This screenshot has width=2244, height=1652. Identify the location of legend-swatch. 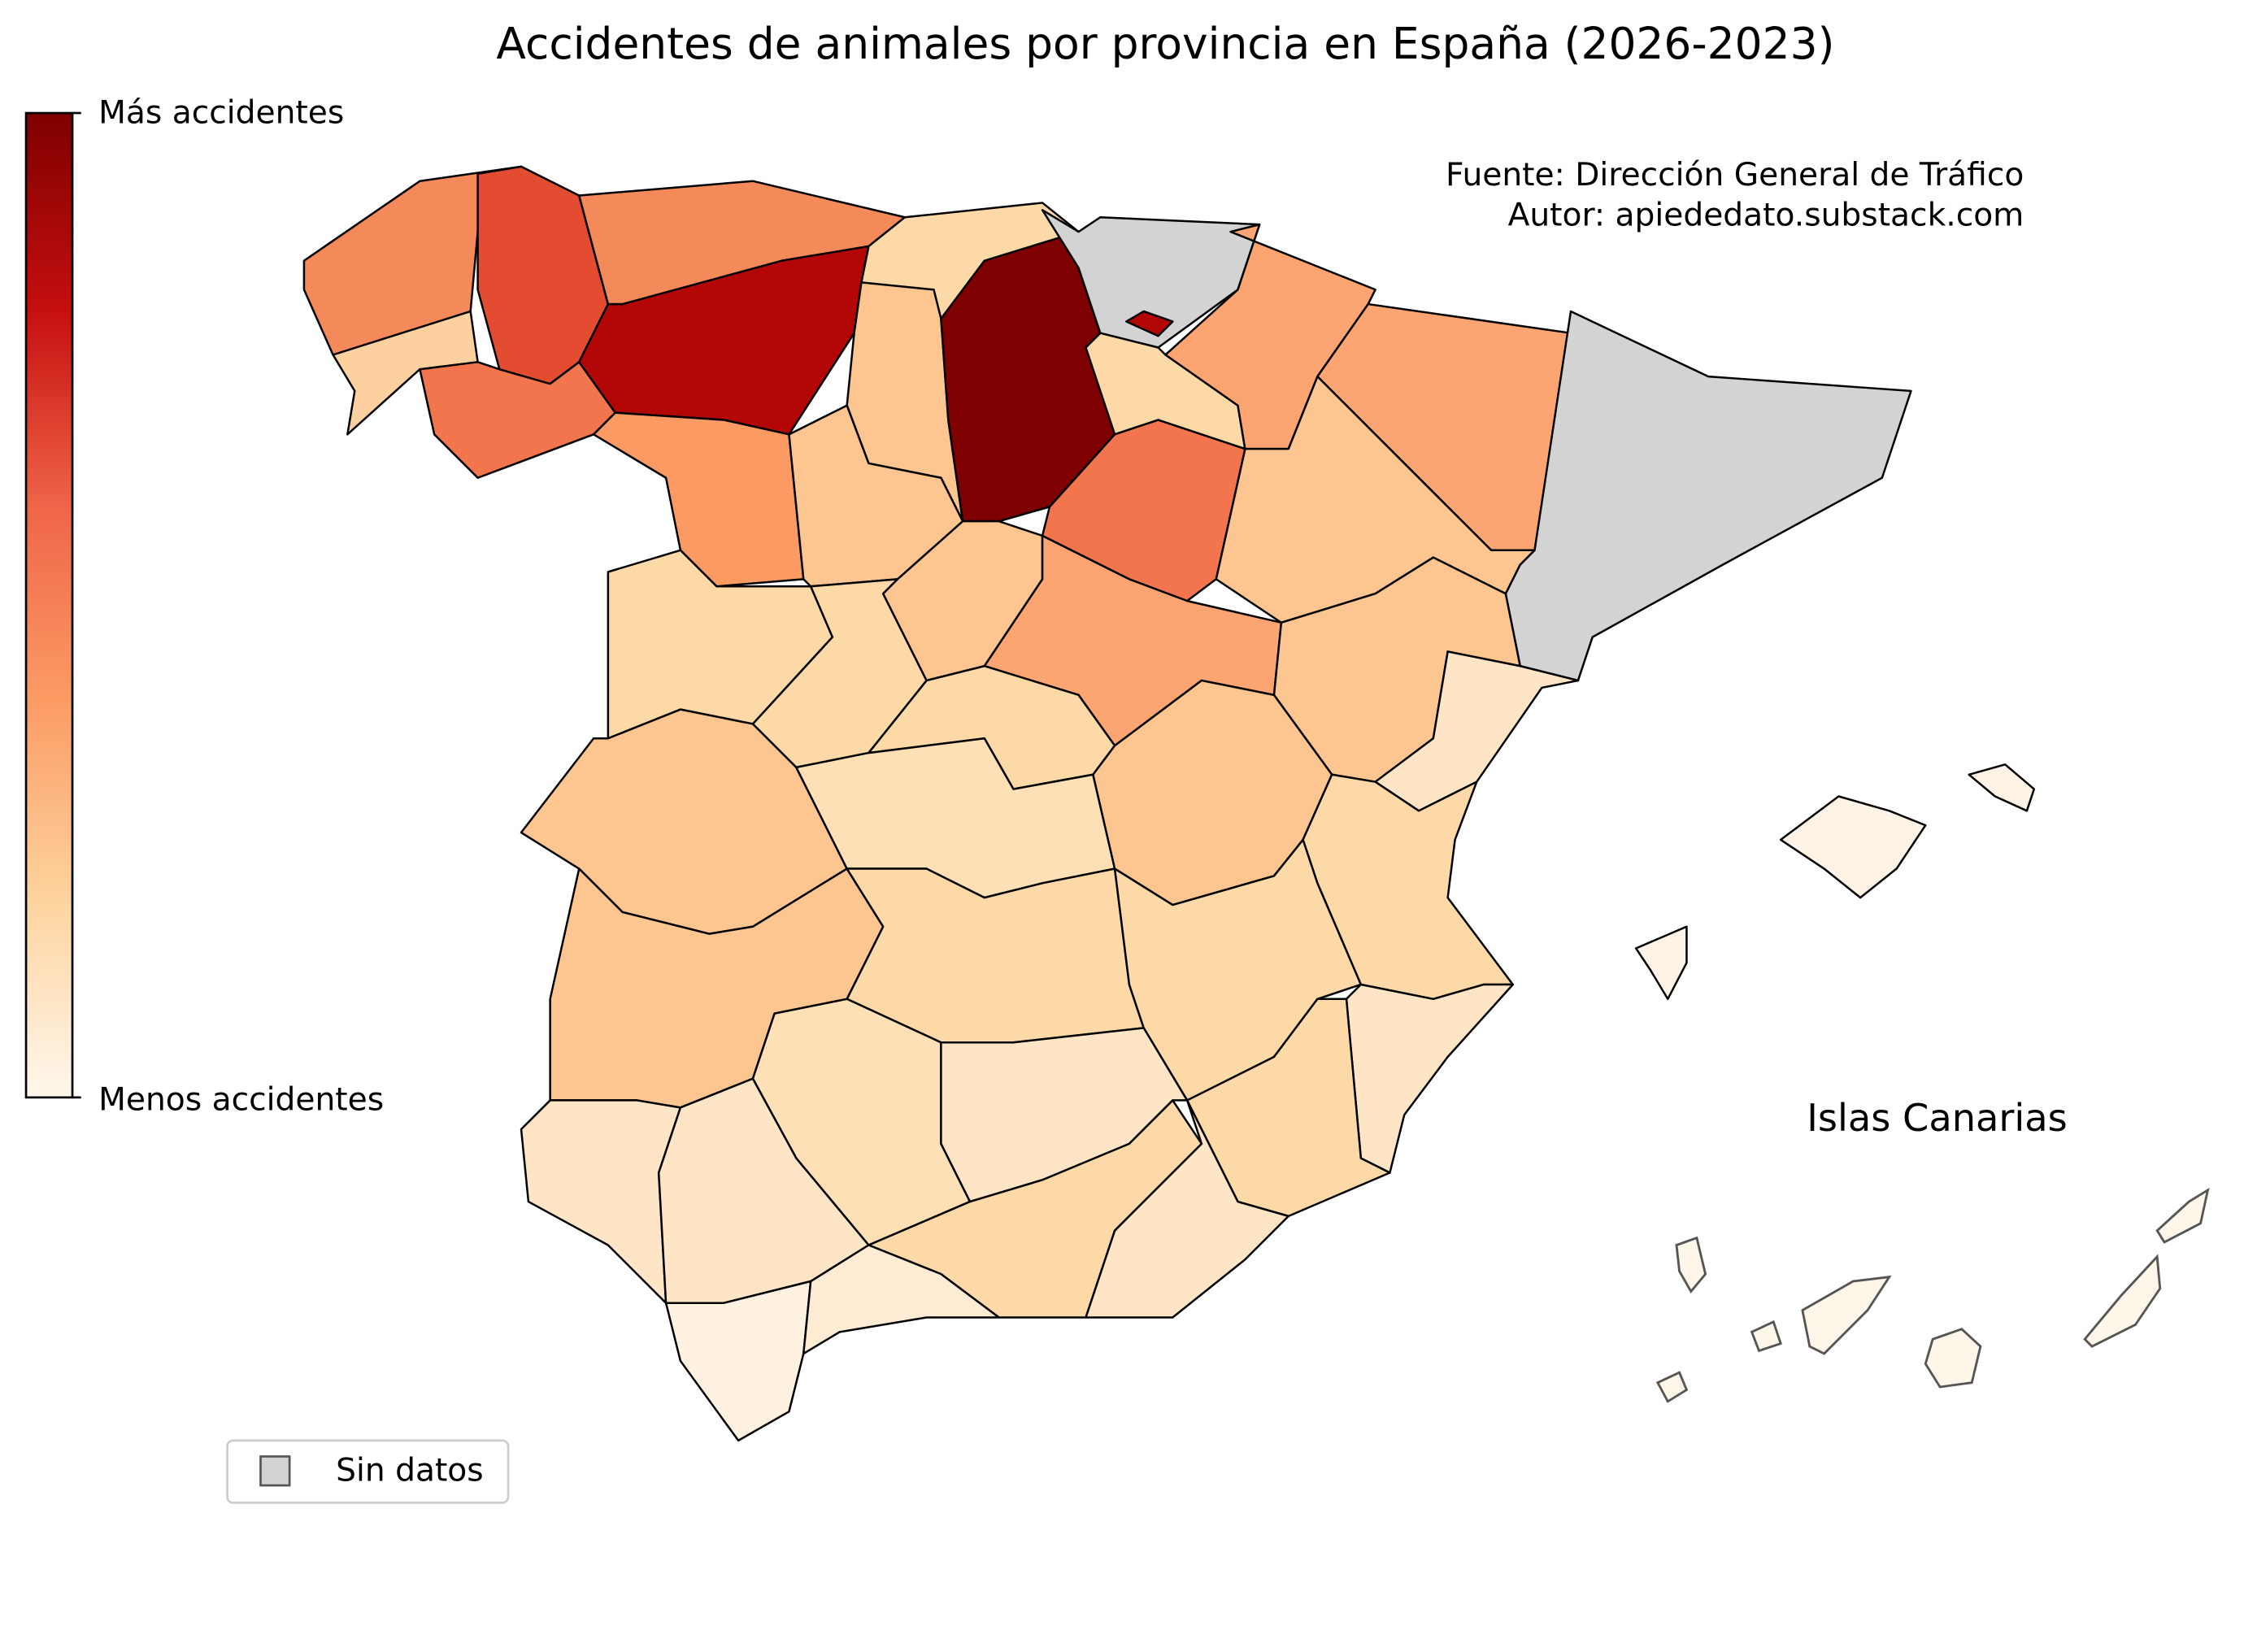
(275, 1471).